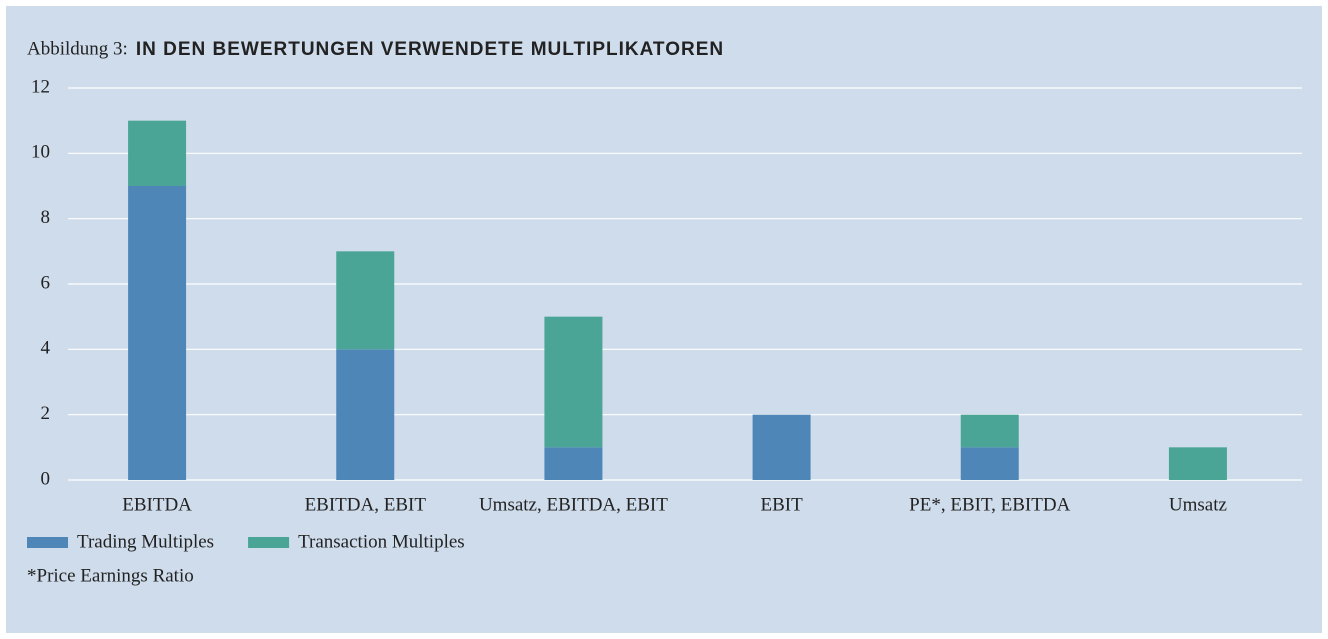 Image resolution: width=1328 pixels, height=639 pixels. Describe the element at coordinates (366, 504) in the screenshot. I see `x-tick-label: EBITDA, EBIT` at that location.